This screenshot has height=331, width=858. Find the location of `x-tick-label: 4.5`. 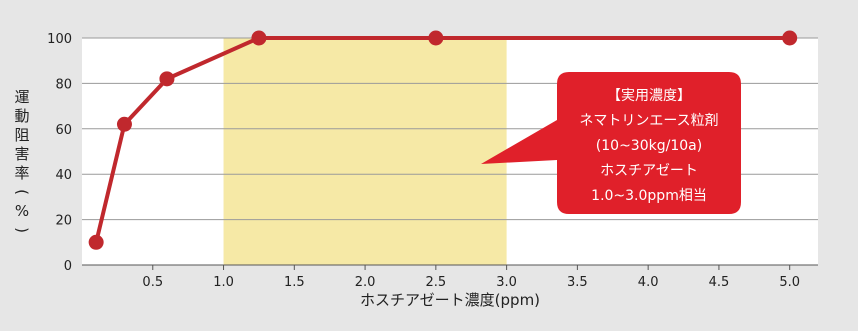

x-tick-label: 4.5 is located at coordinates (719, 282).